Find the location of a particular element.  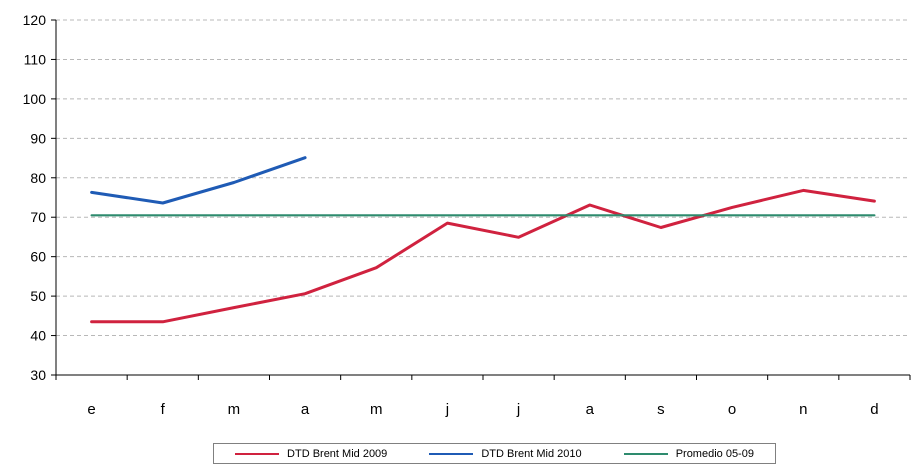

legend-item-2009: DTD Brent Mid 2009 is located at coordinates (311, 454).